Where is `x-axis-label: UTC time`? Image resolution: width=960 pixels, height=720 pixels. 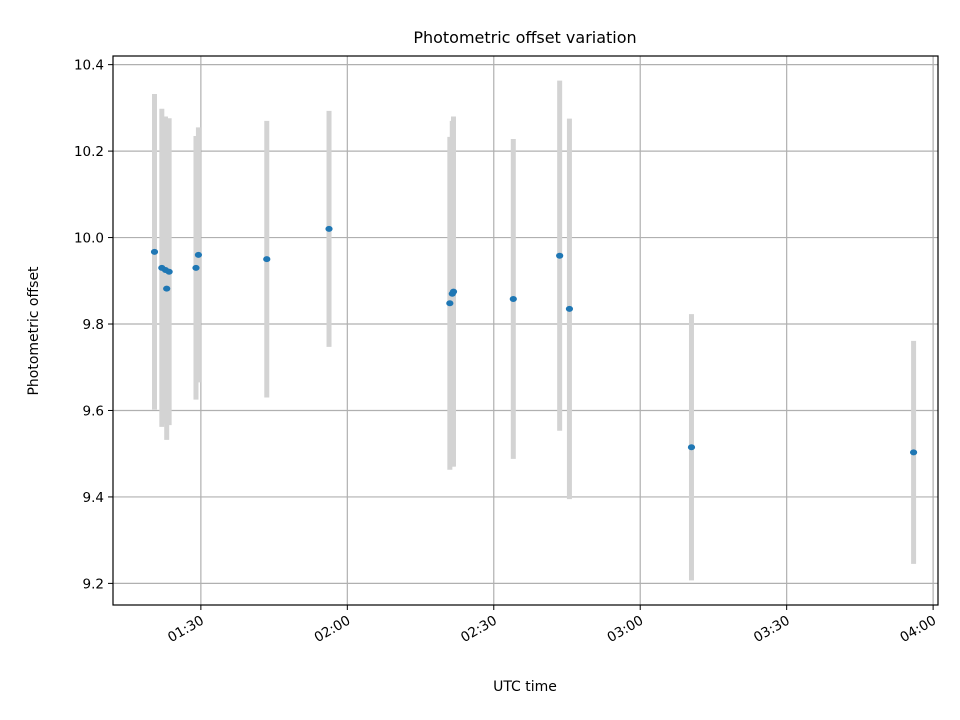 x-axis-label: UTC time is located at coordinates (525, 687).